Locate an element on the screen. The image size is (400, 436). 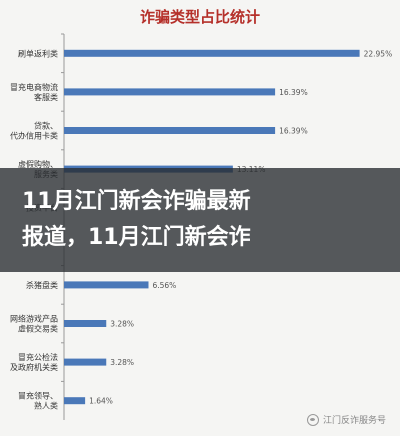
category-label: 冒充领导、熟人类 is located at coordinates (38, 401).